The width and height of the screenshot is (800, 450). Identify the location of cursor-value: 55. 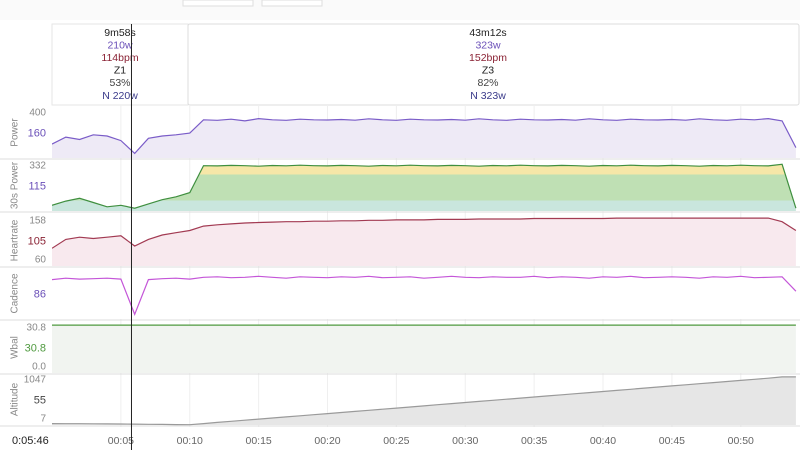
(40, 400).